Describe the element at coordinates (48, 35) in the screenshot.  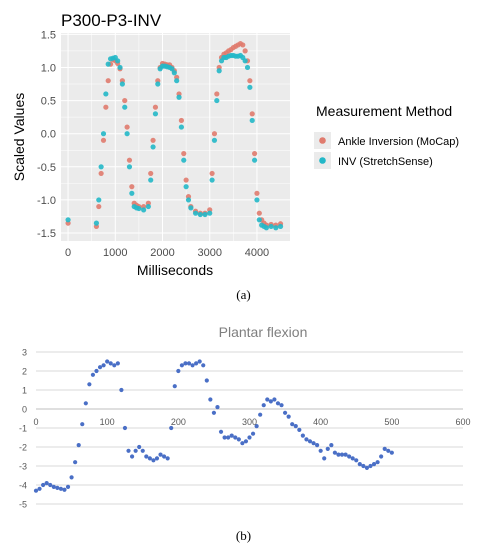
I see `y-tick-label: 1.5` at that location.